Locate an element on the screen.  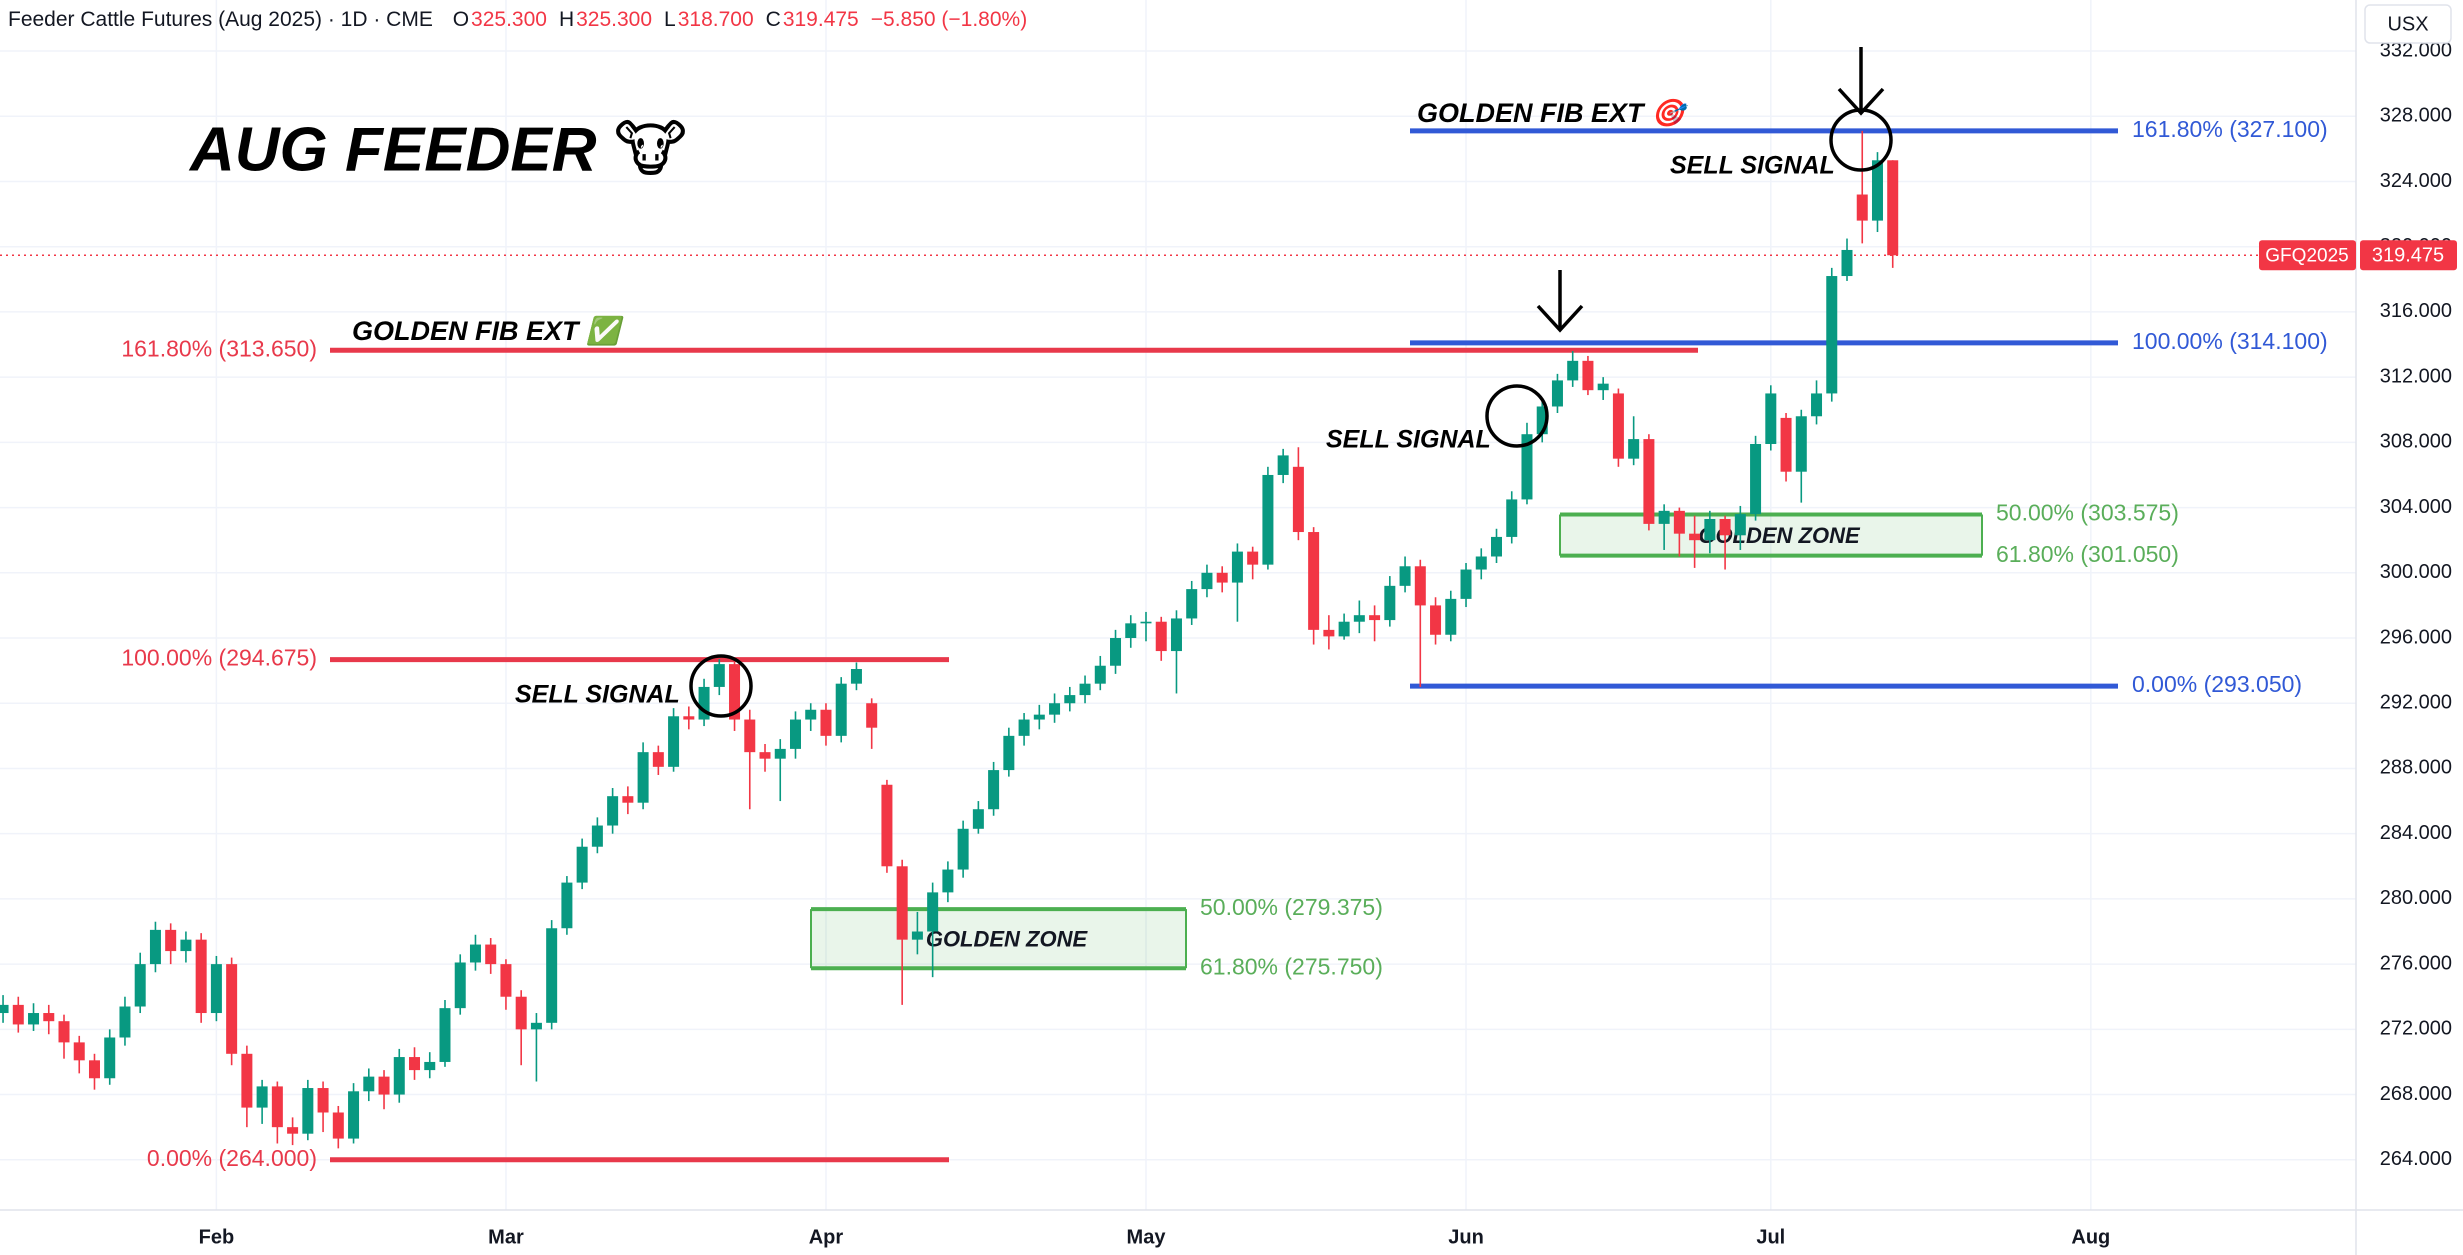
ohlc-key: O is located at coordinates (461, 19).